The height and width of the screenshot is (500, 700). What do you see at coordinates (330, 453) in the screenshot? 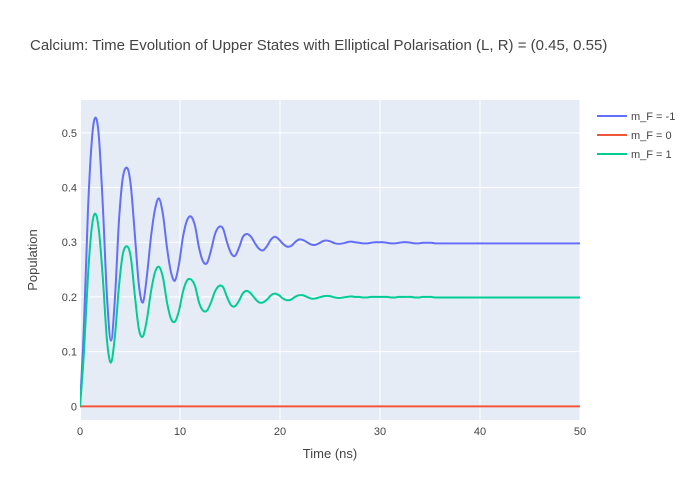
I see `x-axis-title: Time (ns)` at bounding box center [330, 453].